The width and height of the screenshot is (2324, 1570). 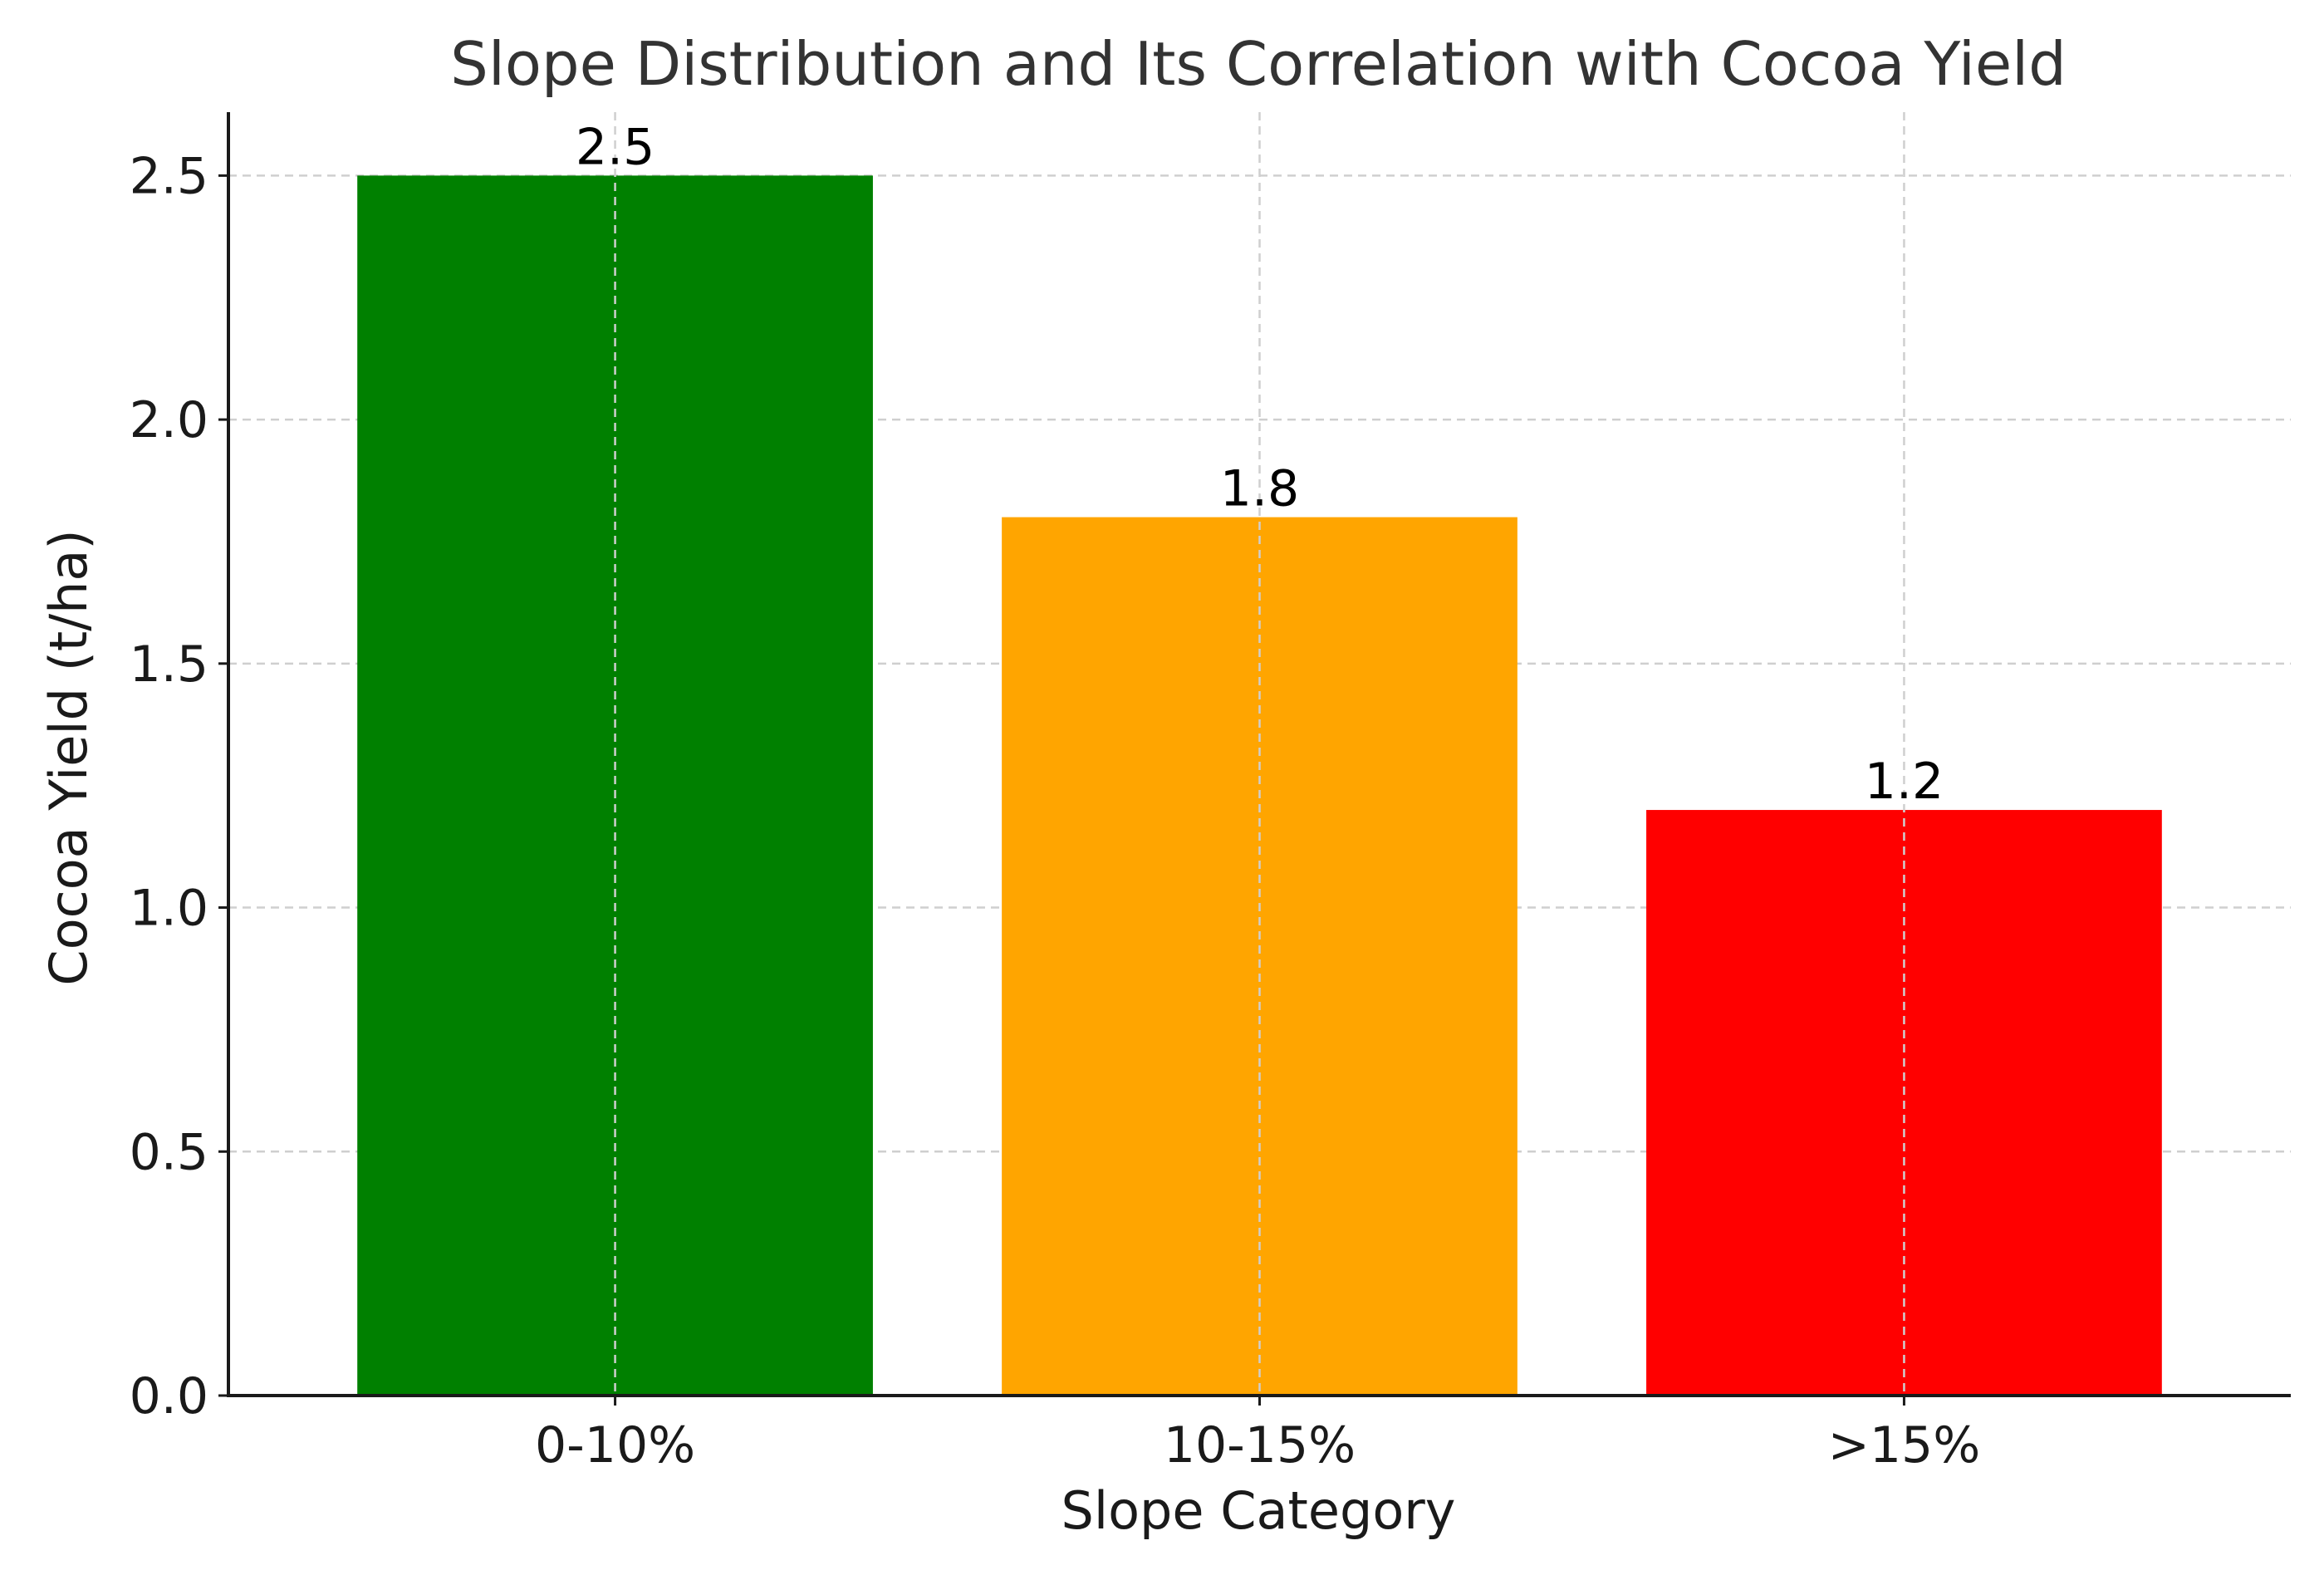 I want to click on y-tick-label: 0.5, so click(x=169, y=1152).